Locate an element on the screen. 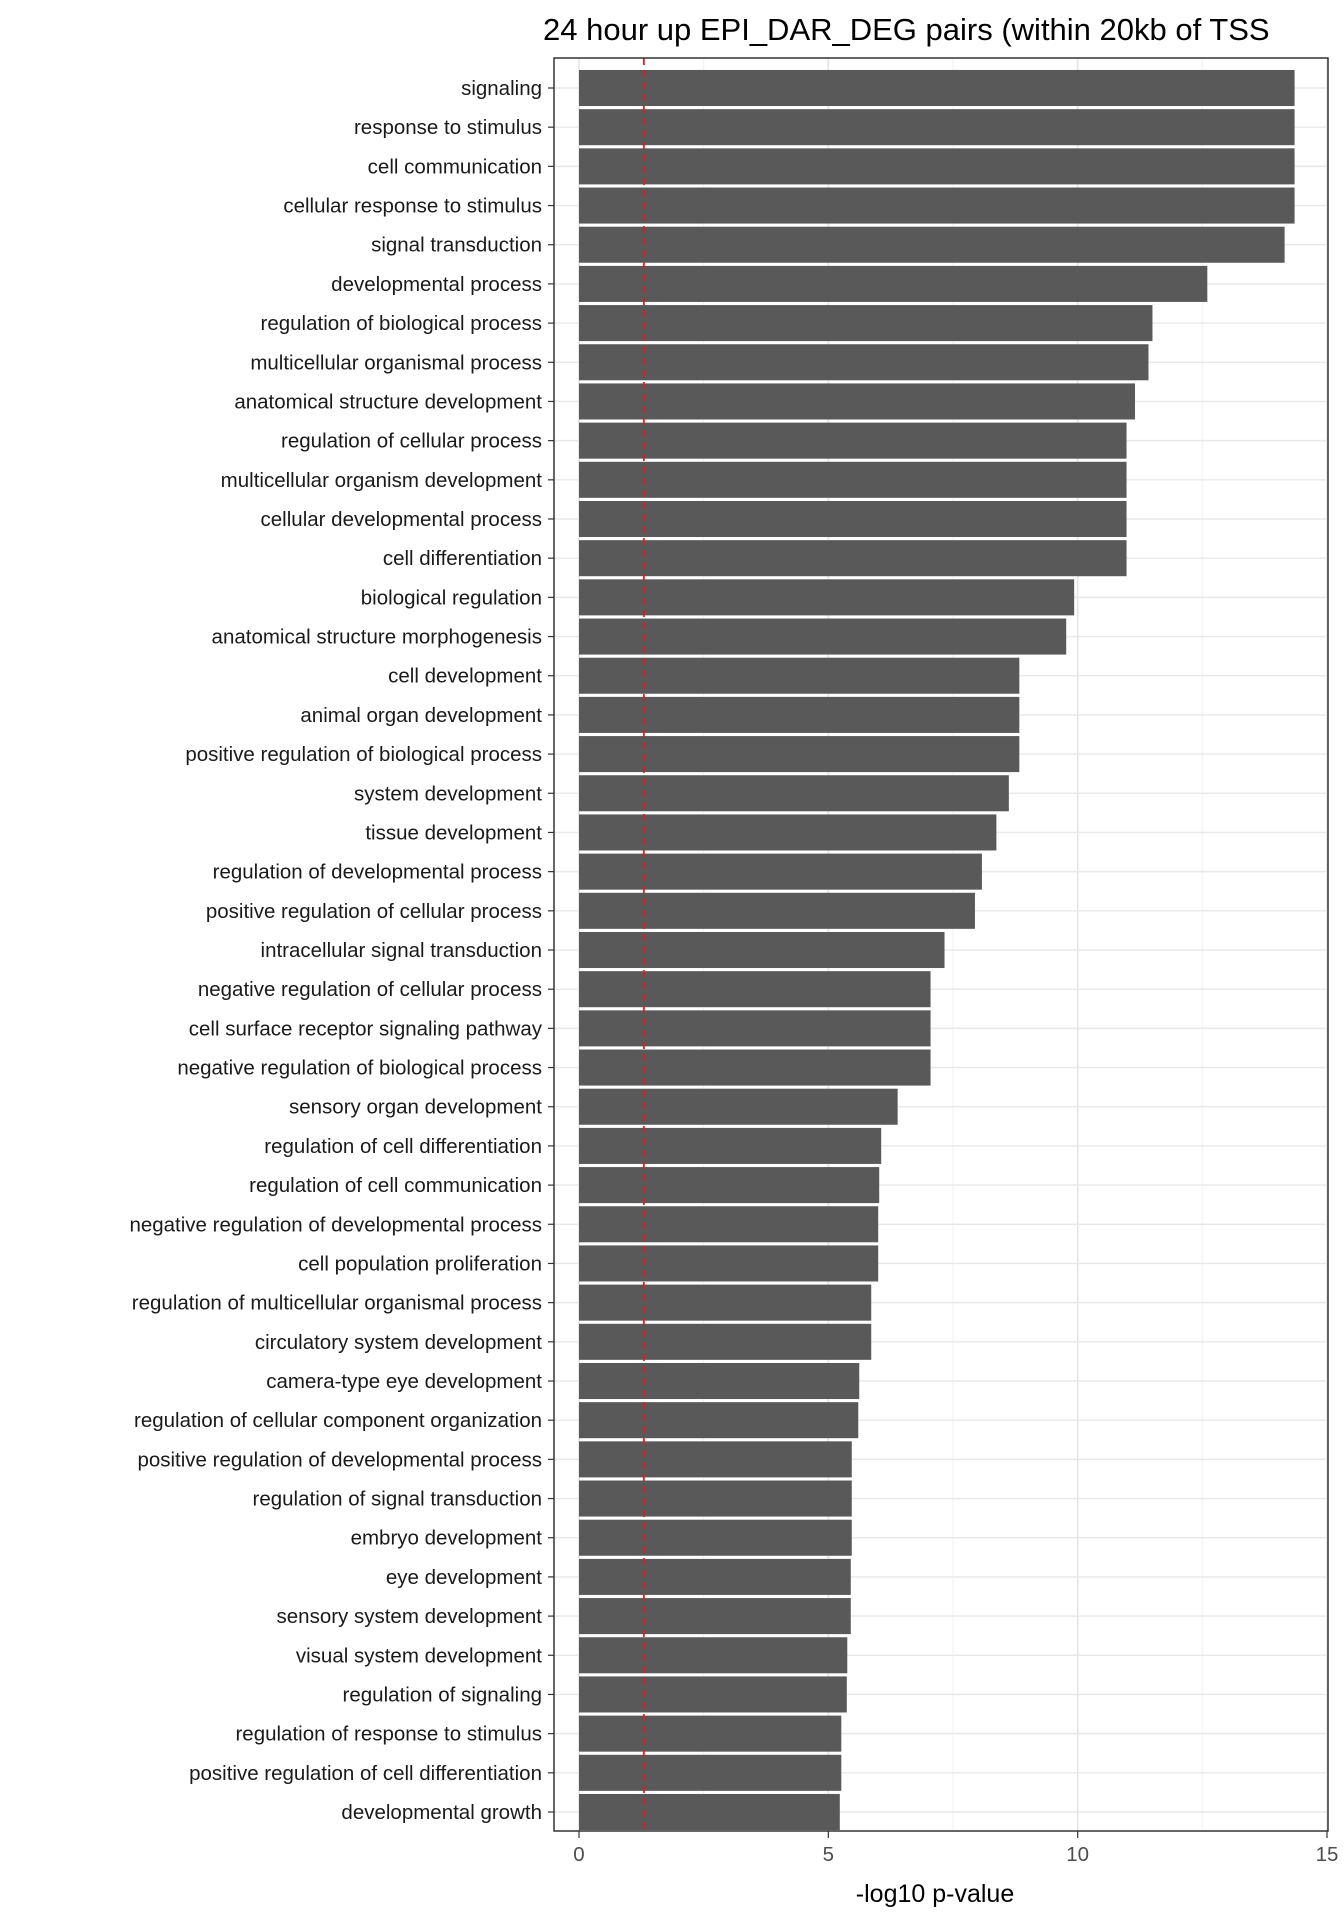 Image resolution: width=1344 pixels, height=1925 pixels. y-tick-label: regulation of signal transduction is located at coordinates (397, 1499).